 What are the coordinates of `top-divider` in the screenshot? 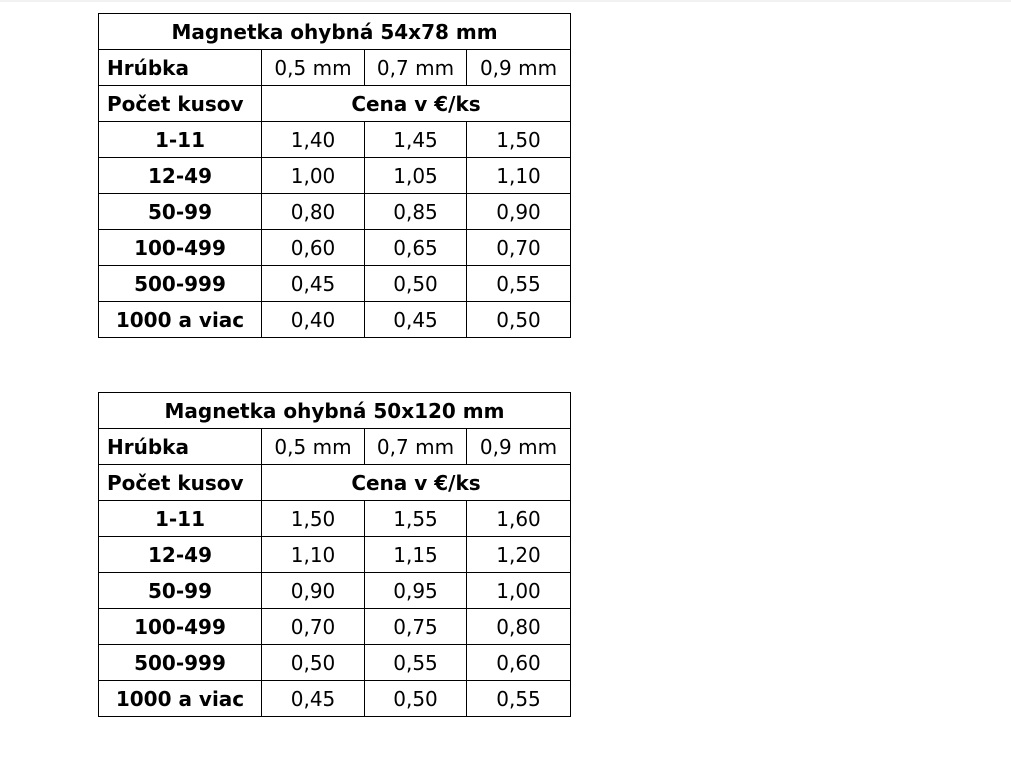 It's located at (505, 1).